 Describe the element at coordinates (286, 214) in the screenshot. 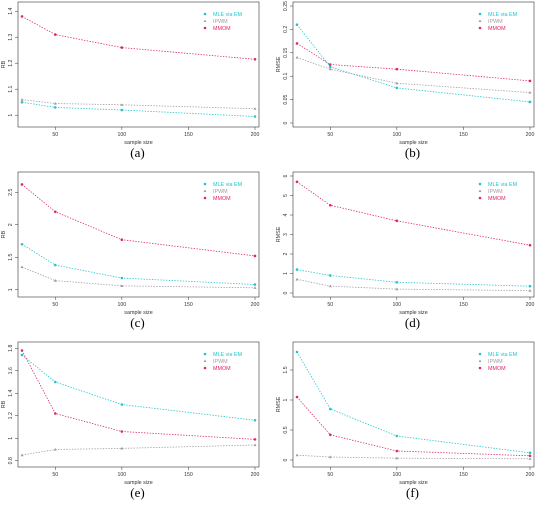

I see `y-tick-label: 4` at that location.